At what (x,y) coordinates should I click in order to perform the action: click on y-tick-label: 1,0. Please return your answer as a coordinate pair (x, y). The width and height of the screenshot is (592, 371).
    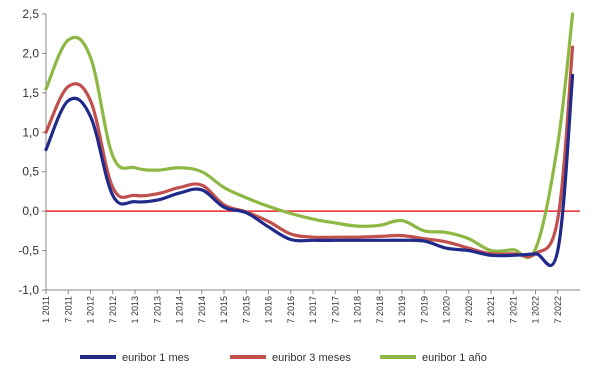
    Looking at the image, I should click on (30, 132).